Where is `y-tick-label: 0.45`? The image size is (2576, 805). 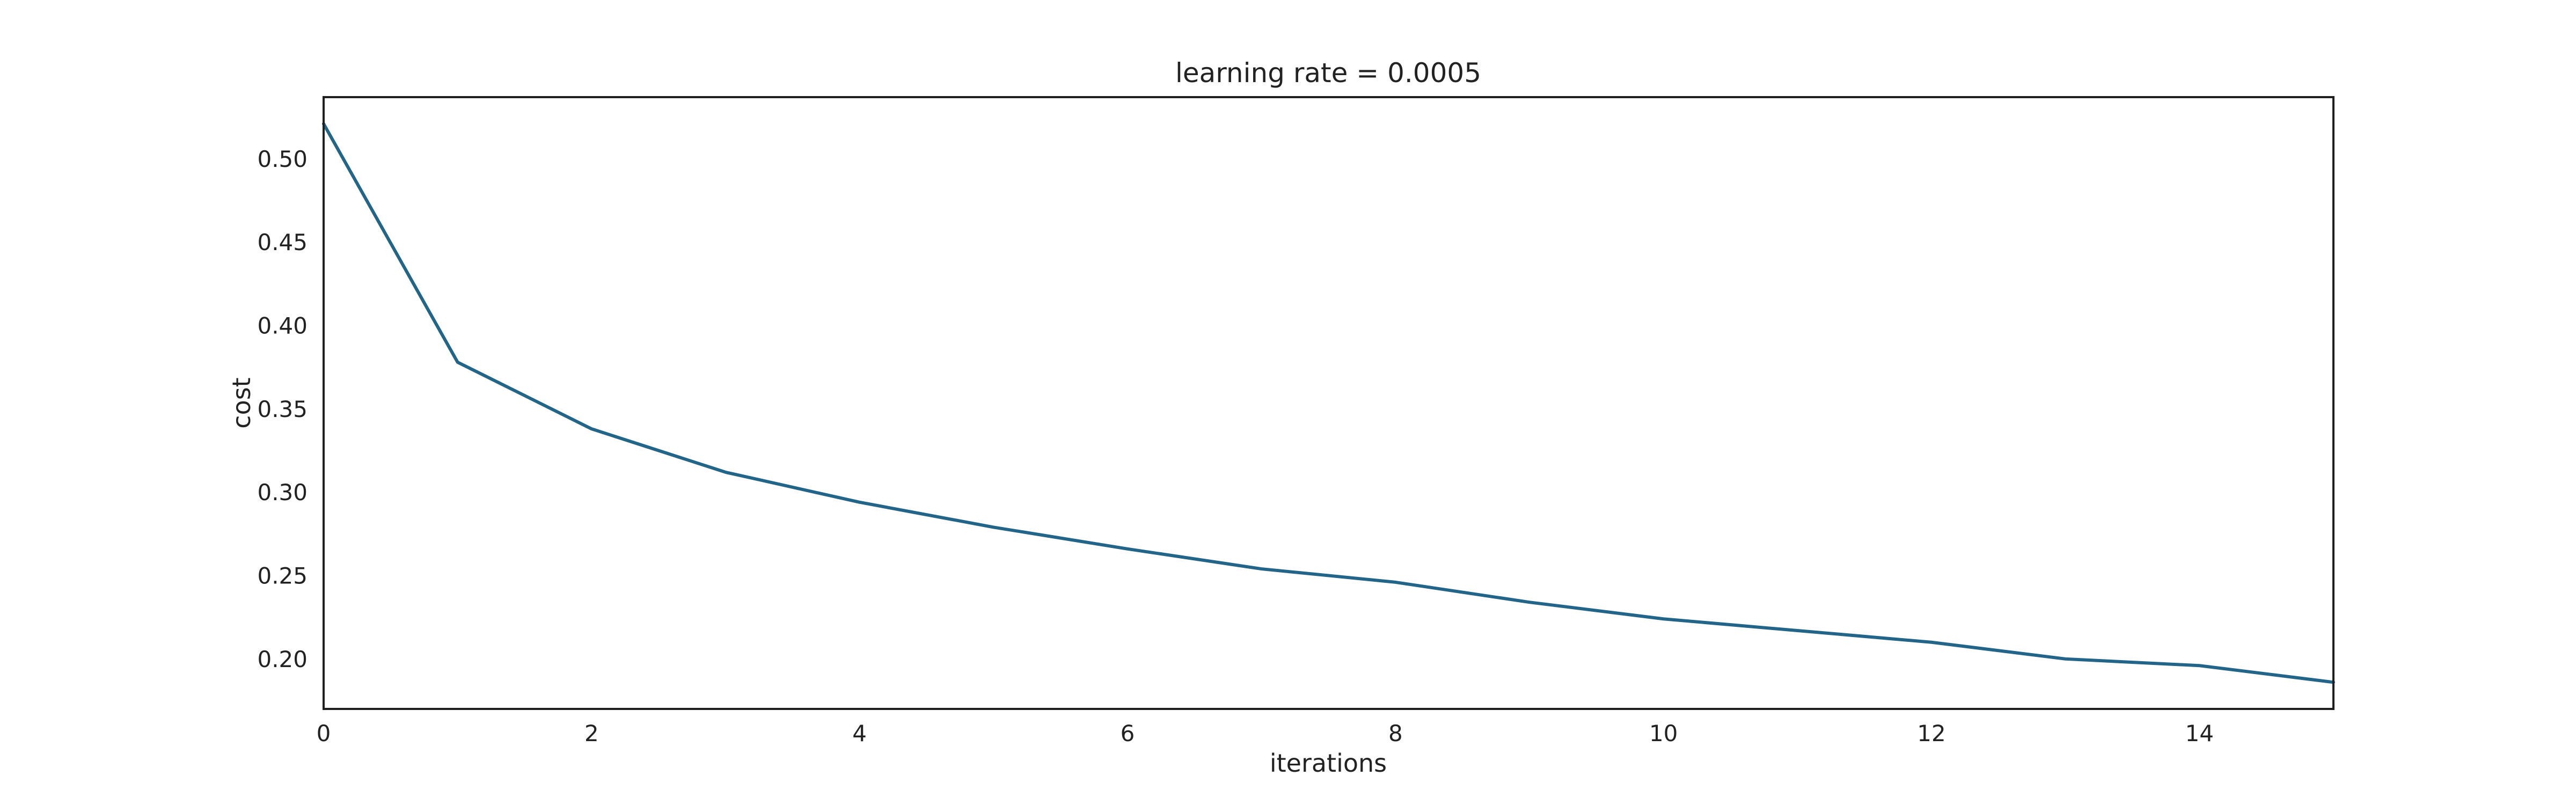
y-tick-label: 0.45 is located at coordinates (282, 242).